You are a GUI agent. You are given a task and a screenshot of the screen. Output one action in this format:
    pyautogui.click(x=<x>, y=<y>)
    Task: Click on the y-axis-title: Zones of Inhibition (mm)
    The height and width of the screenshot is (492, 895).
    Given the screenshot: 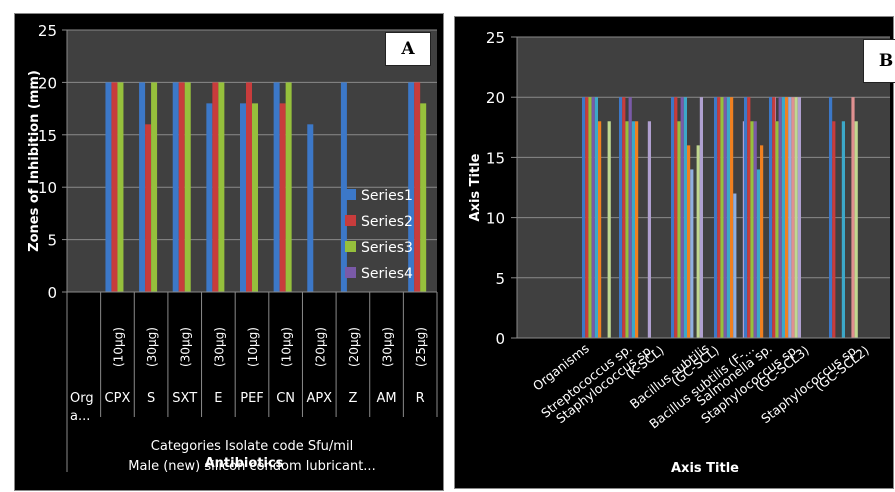 What is the action you would take?
    pyautogui.click(x=34, y=161)
    